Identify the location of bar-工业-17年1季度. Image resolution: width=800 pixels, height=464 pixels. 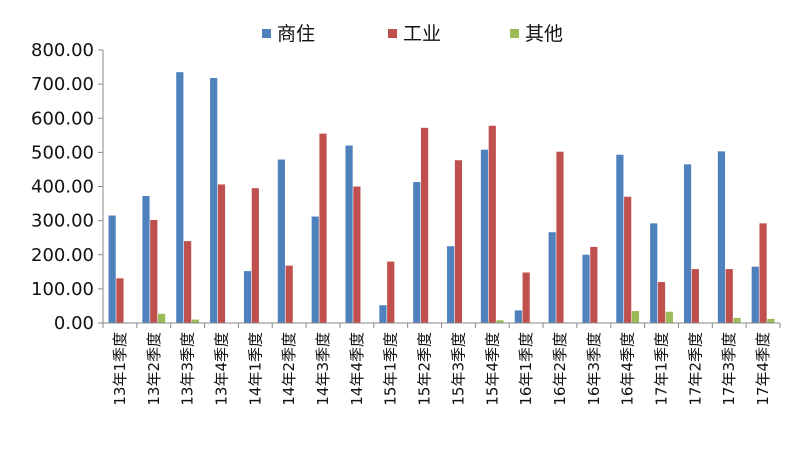
(661, 302).